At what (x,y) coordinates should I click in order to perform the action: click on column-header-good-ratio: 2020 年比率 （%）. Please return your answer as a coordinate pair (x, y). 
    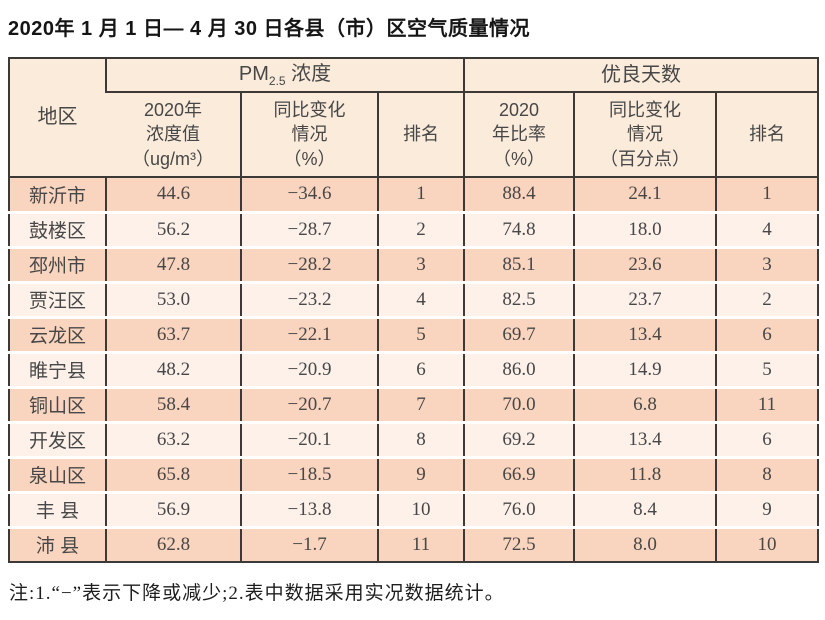
    Looking at the image, I should click on (519, 135).